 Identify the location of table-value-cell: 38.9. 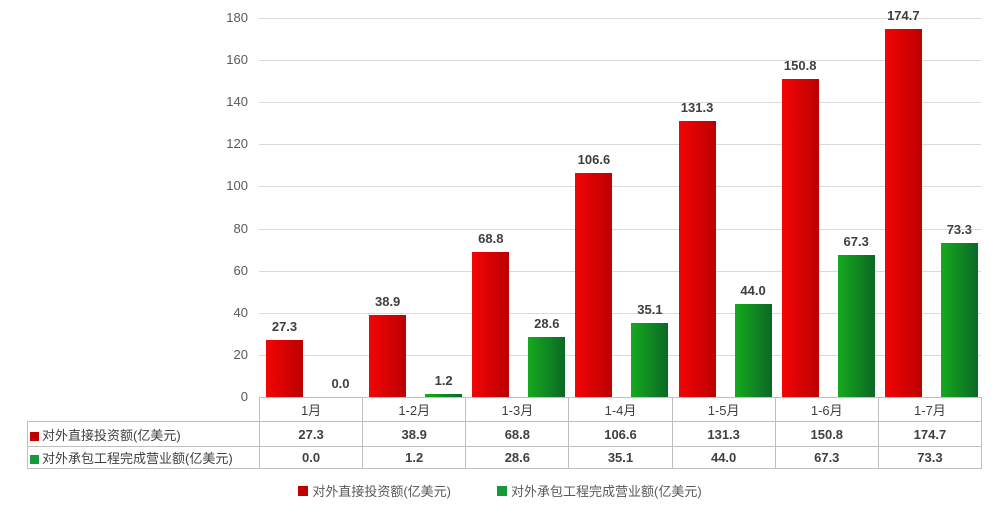
(414, 434).